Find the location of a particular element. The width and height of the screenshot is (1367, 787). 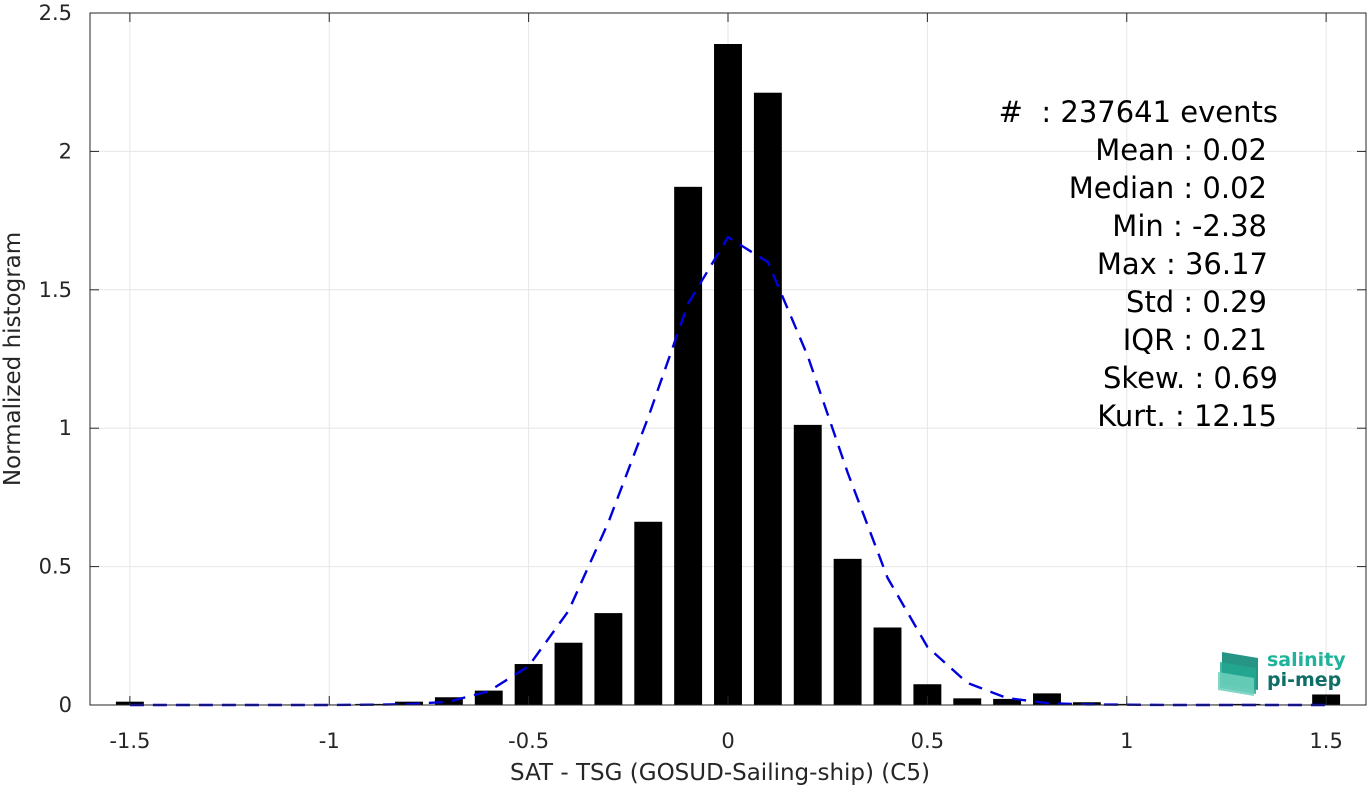

logo-line-1: salinity is located at coordinates (1306, 660).